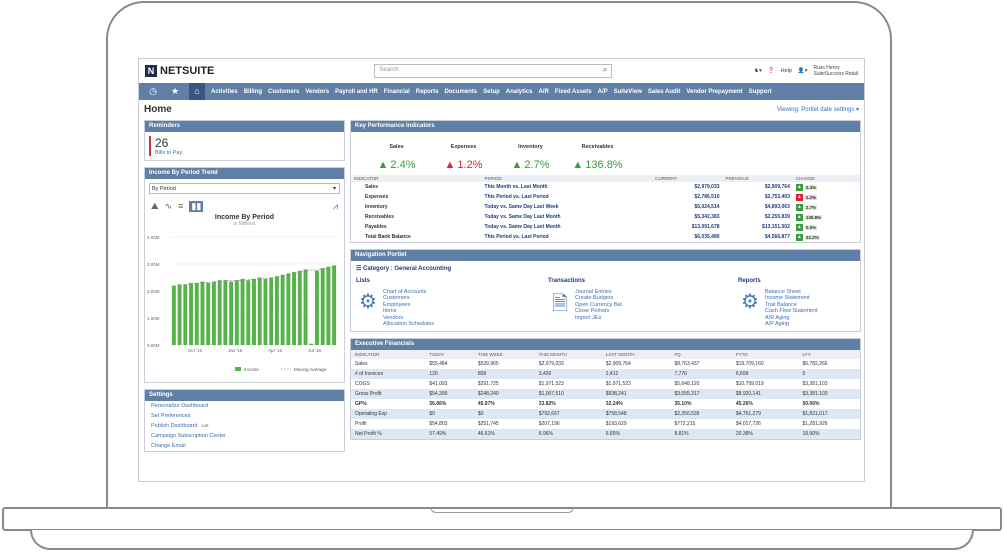 This screenshot has height=554, width=1004. What do you see at coordinates (197, 91) in the screenshot?
I see `home-icon: ⌂` at bounding box center [197, 91].